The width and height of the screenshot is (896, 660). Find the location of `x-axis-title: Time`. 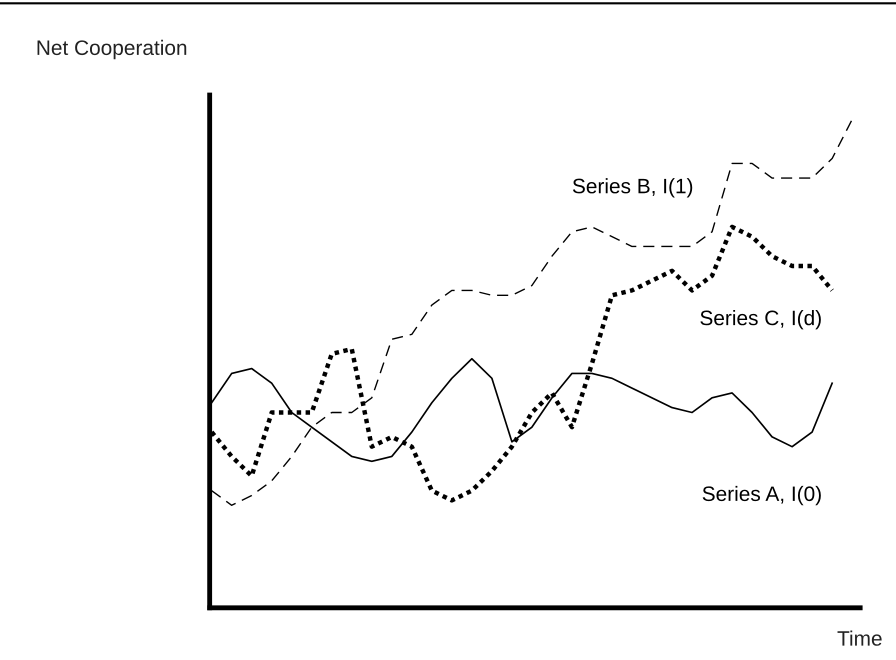

x-axis-title: Time is located at coordinates (860, 638).